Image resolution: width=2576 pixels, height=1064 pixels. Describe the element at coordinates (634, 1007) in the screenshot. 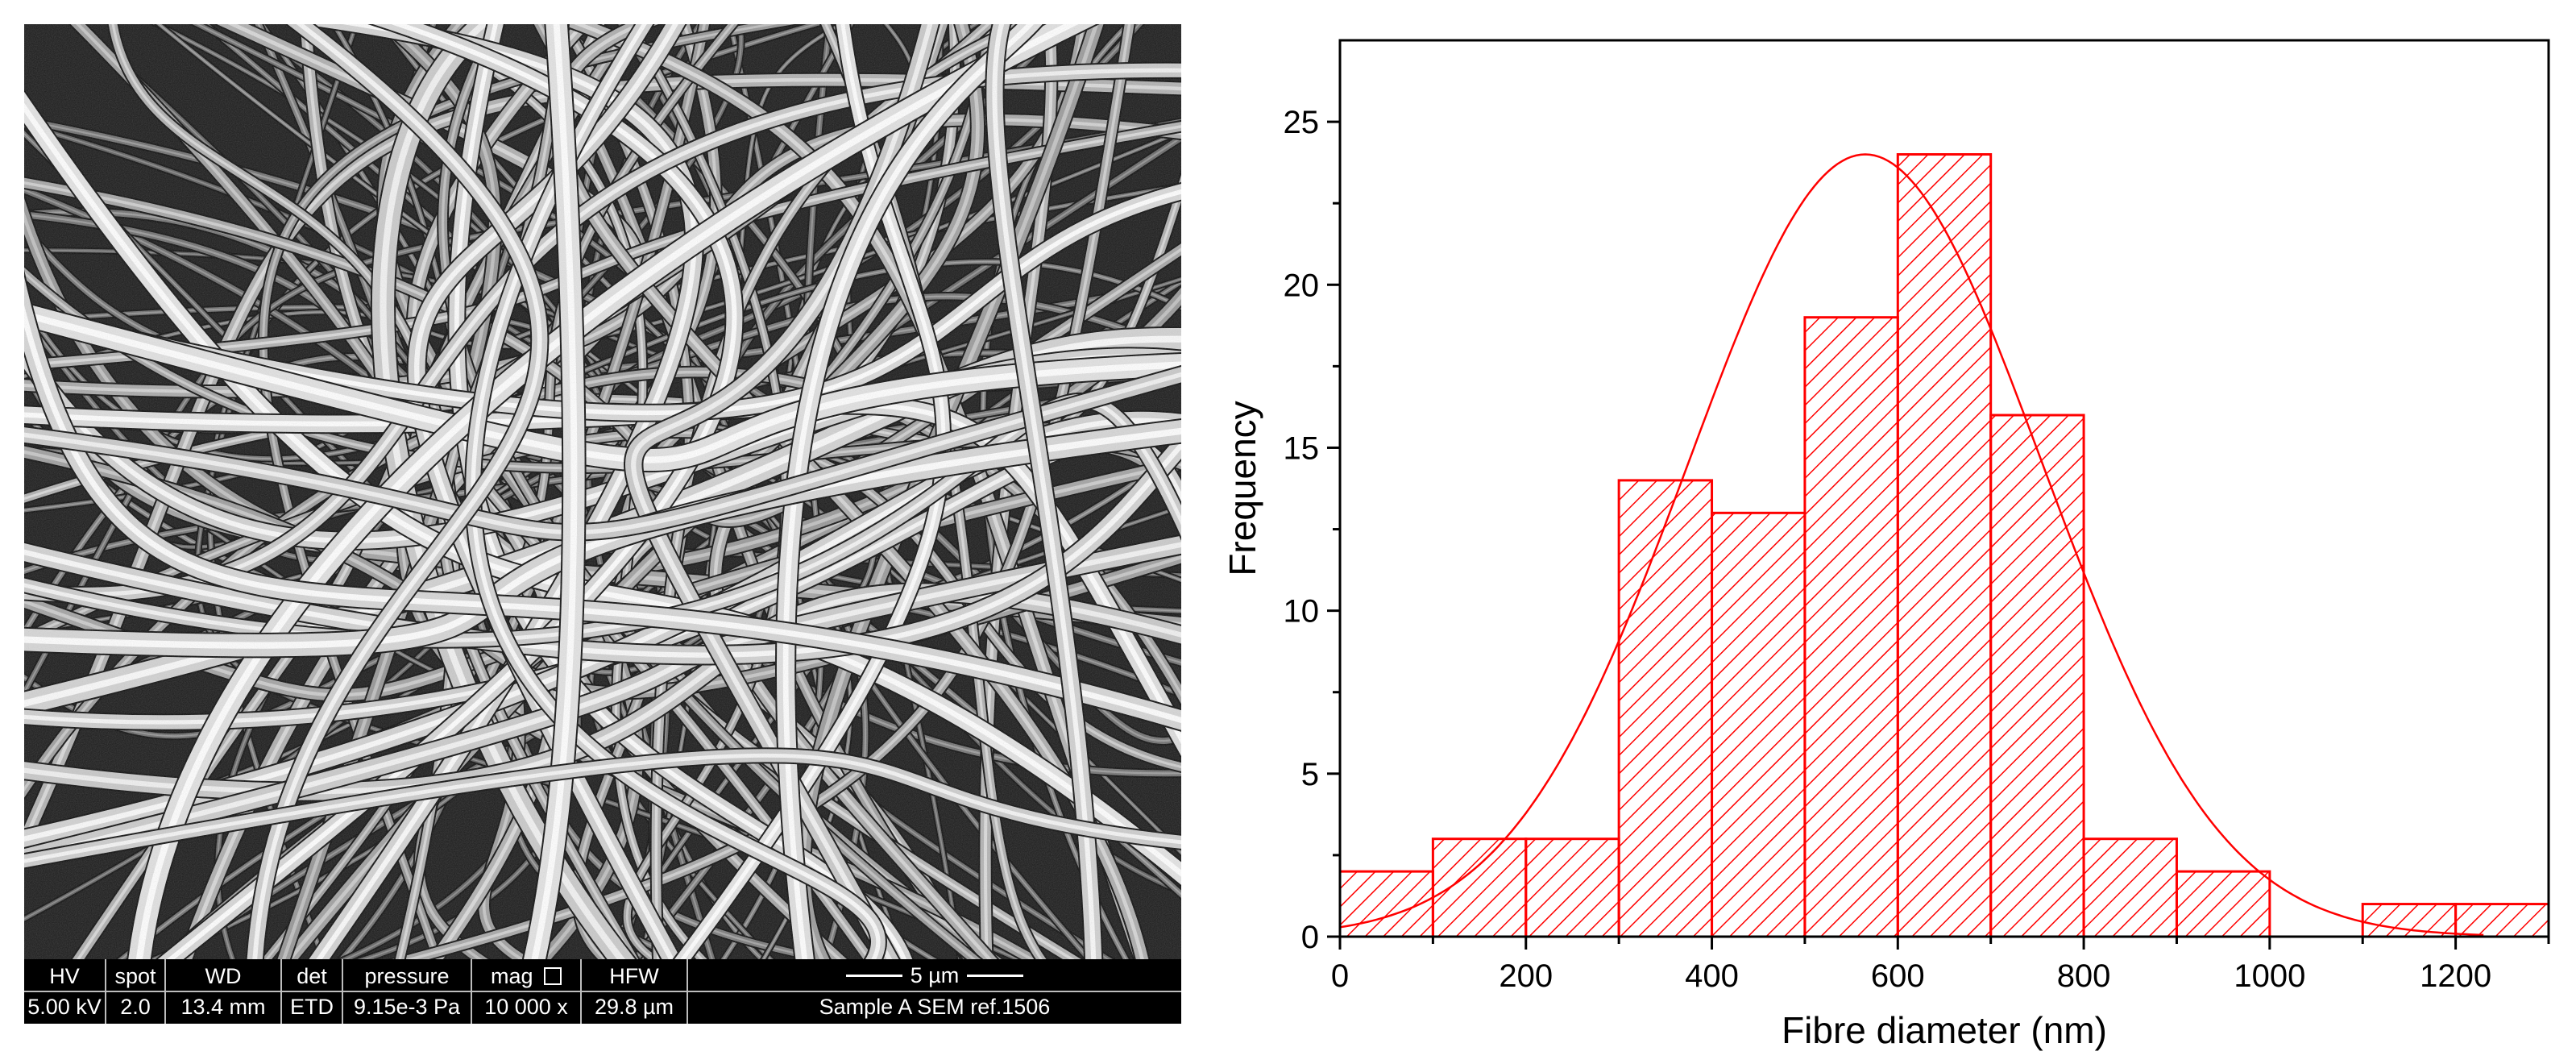

I see `databar-value: 29.8 µm` at that location.